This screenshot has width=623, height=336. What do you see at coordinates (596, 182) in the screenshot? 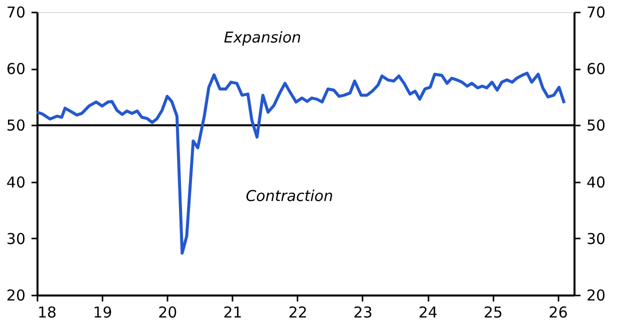
I see `y2-tick-label: 40` at bounding box center [596, 182].